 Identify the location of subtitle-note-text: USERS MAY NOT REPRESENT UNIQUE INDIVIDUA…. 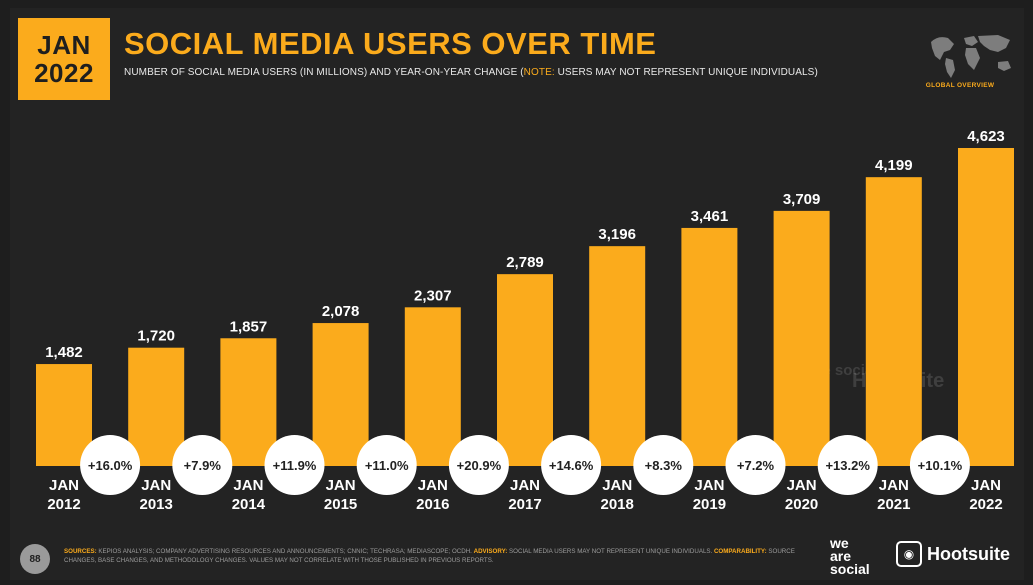
(686, 72).